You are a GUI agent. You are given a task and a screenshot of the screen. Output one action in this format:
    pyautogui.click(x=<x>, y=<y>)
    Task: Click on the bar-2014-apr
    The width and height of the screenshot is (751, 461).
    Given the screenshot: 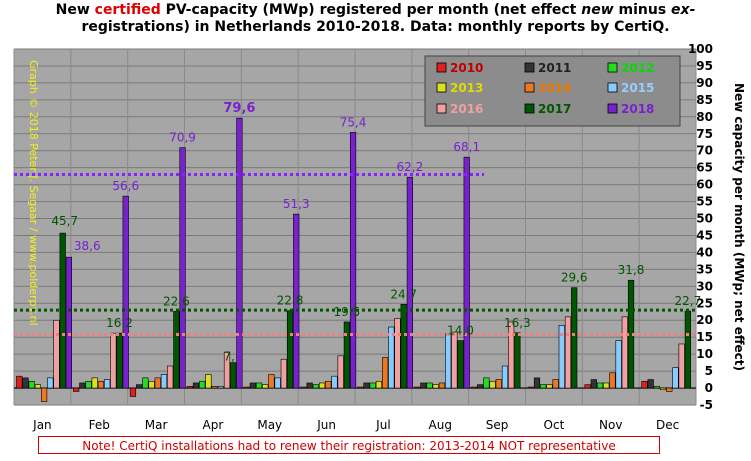 What is the action you would take?
    pyautogui.click(x=214, y=387)
    